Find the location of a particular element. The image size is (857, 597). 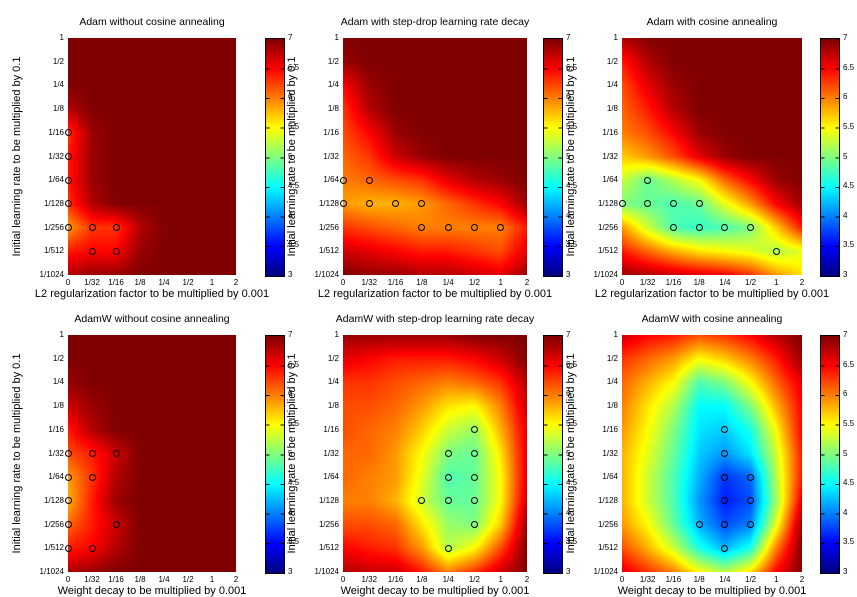

x-tick-label: 1/4 is located at coordinates (448, 579).